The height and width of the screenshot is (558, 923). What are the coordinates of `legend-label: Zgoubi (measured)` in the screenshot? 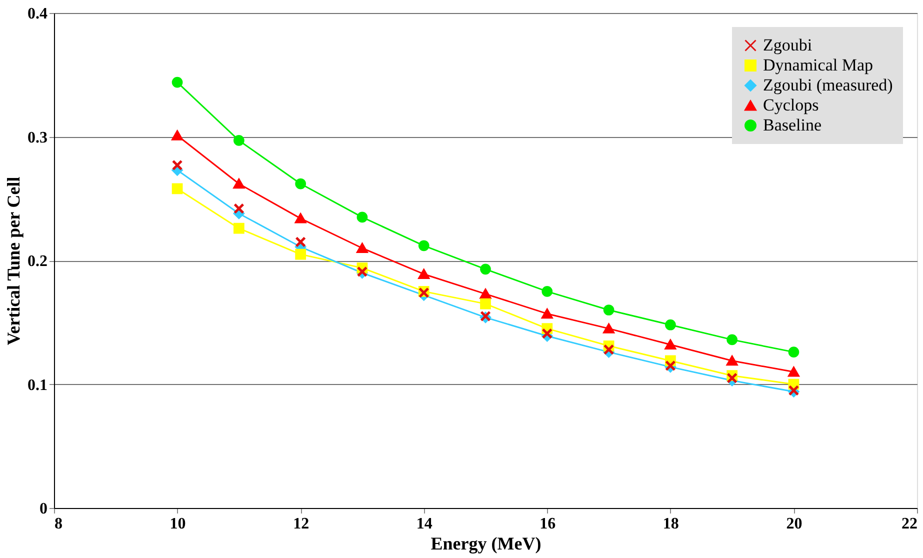 It's located at (828, 85).